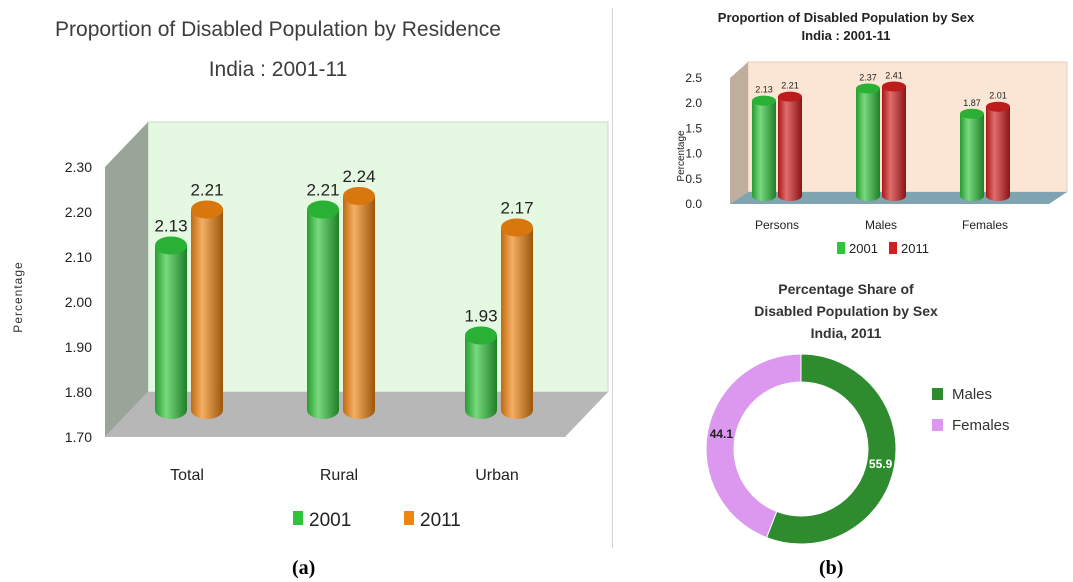  Describe the element at coordinates (868, 142) in the screenshot. I see `bar-males-2001` at that location.